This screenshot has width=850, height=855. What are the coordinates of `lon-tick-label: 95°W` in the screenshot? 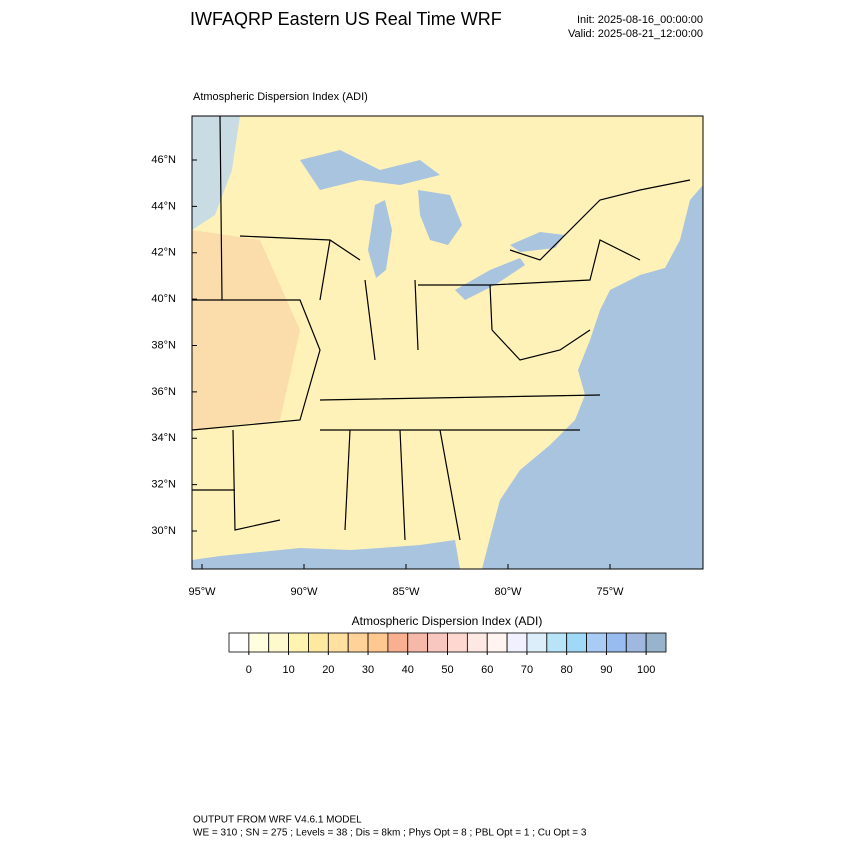 It's located at (202, 592).